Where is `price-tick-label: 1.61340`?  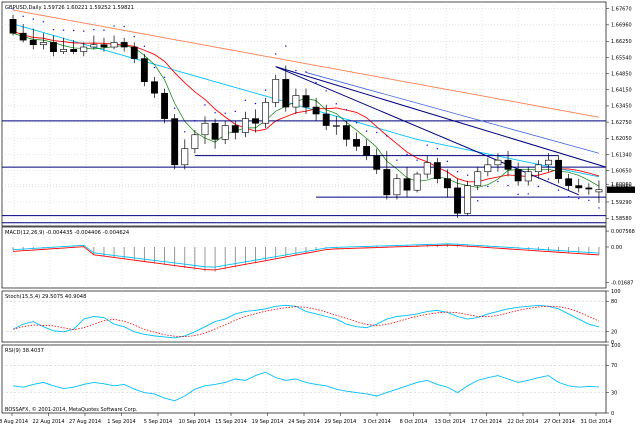
price-tick-label: 1.61340 is located at coordinates (621, 155).